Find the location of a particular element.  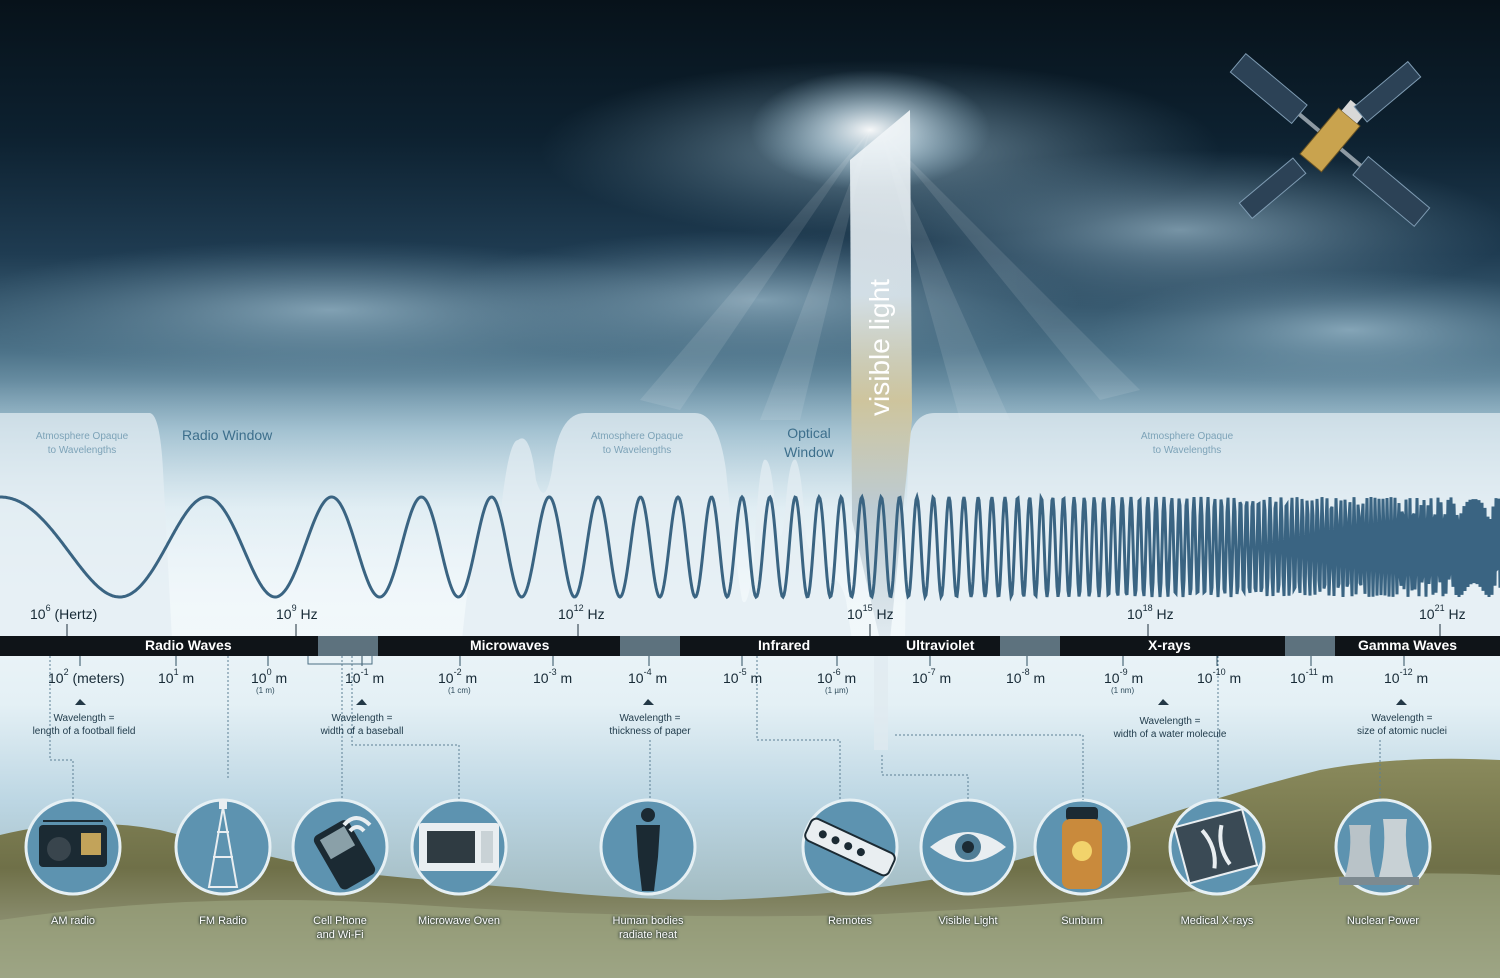

band-label-radio-waves: Radio Waves is located at coordinates (188, 645).